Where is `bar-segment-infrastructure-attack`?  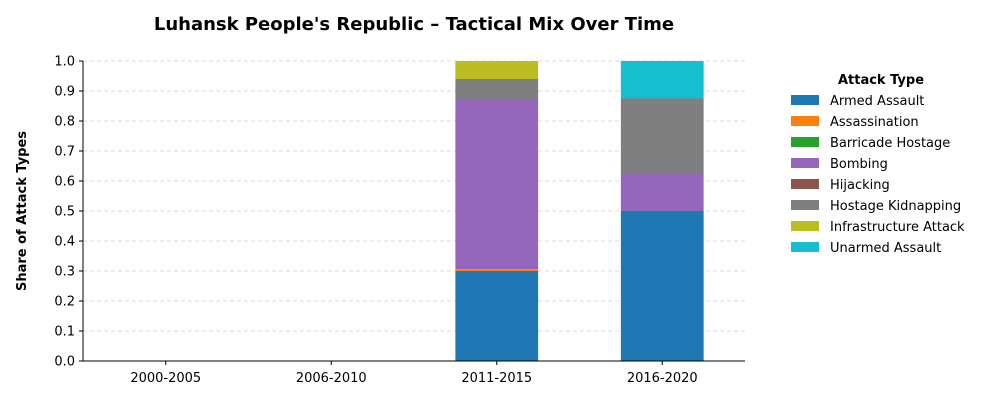 bar-segment-infrastructure-attack is located at coordinates (497, 70).